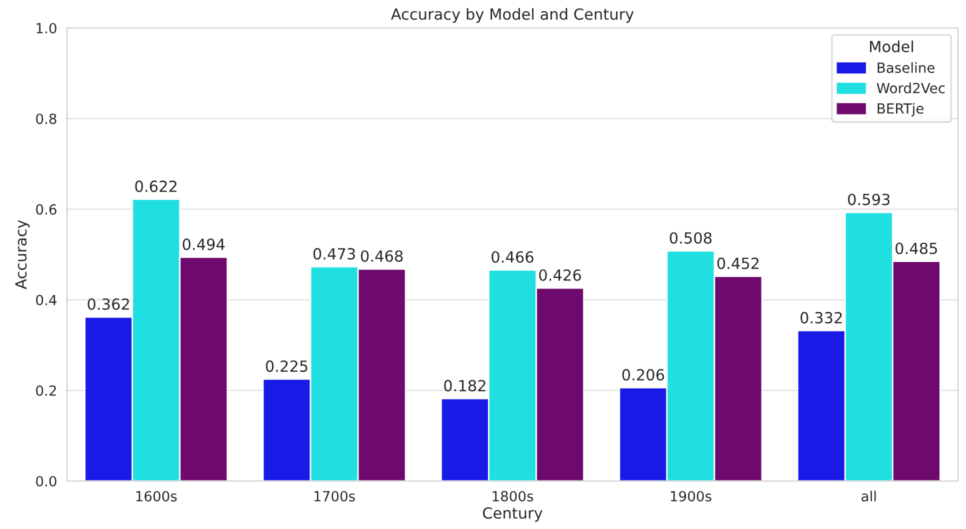 Image resolution: width=966 pixels, height=529 pixels. I want to click on x-tick-label: 1800s, so click(513, 496).